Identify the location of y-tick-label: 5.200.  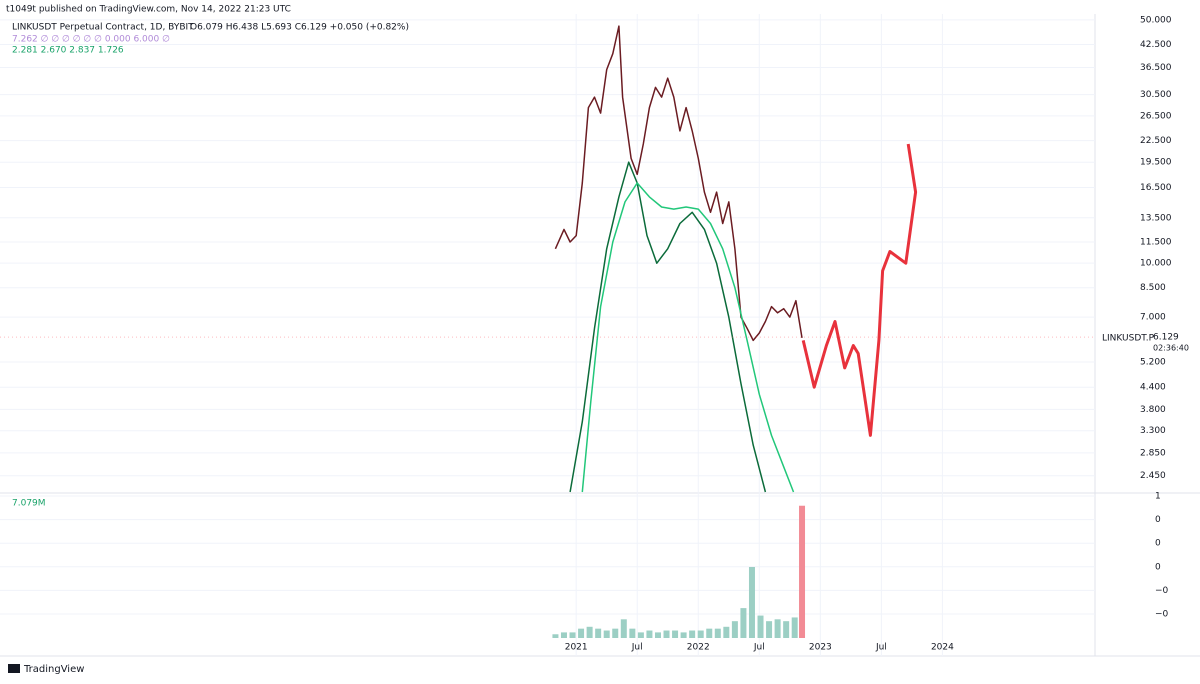
(1153, 362).